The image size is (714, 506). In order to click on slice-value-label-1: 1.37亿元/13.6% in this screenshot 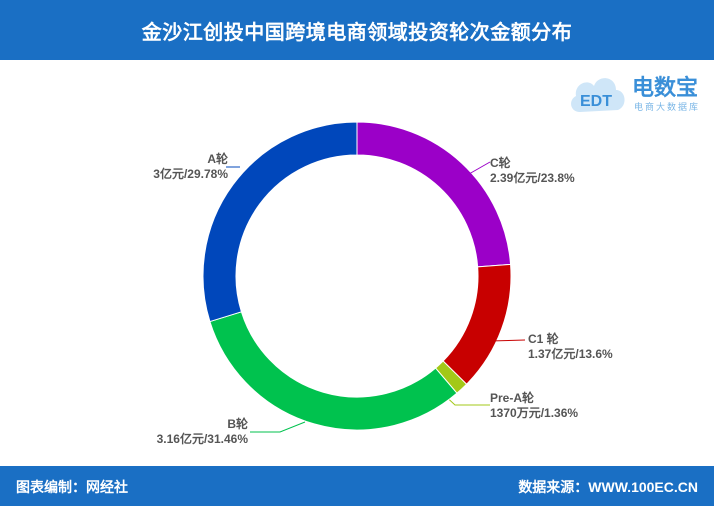, I will do `click(570, 353)`.